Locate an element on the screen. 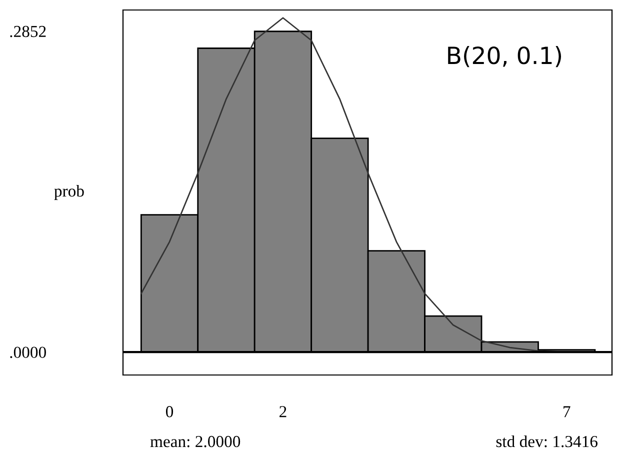  x-tick-label: 0 is located at coordinates (170, 412).